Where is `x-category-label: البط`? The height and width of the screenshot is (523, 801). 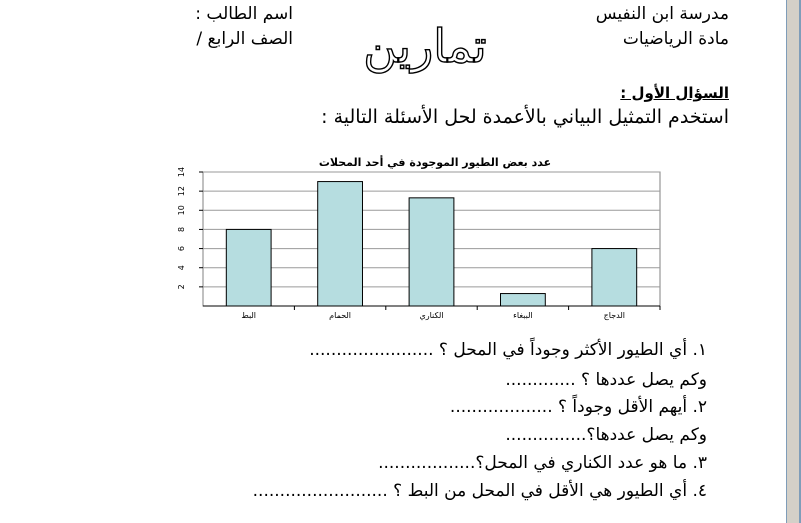 x-category-label: البط is located at coordinates (248, 315).